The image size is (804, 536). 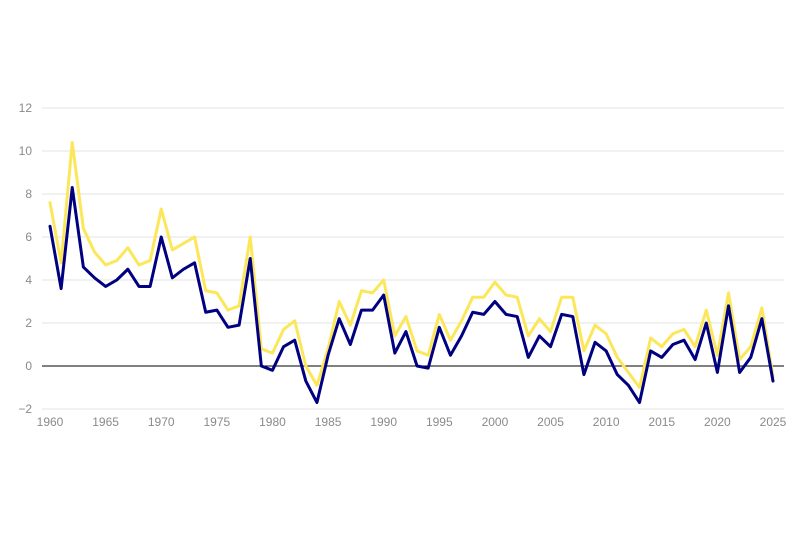 What do you see at coordinates (28, 237) in the screenshot?
I see `y-tick-label: 6` at bounding box center [28, 237].